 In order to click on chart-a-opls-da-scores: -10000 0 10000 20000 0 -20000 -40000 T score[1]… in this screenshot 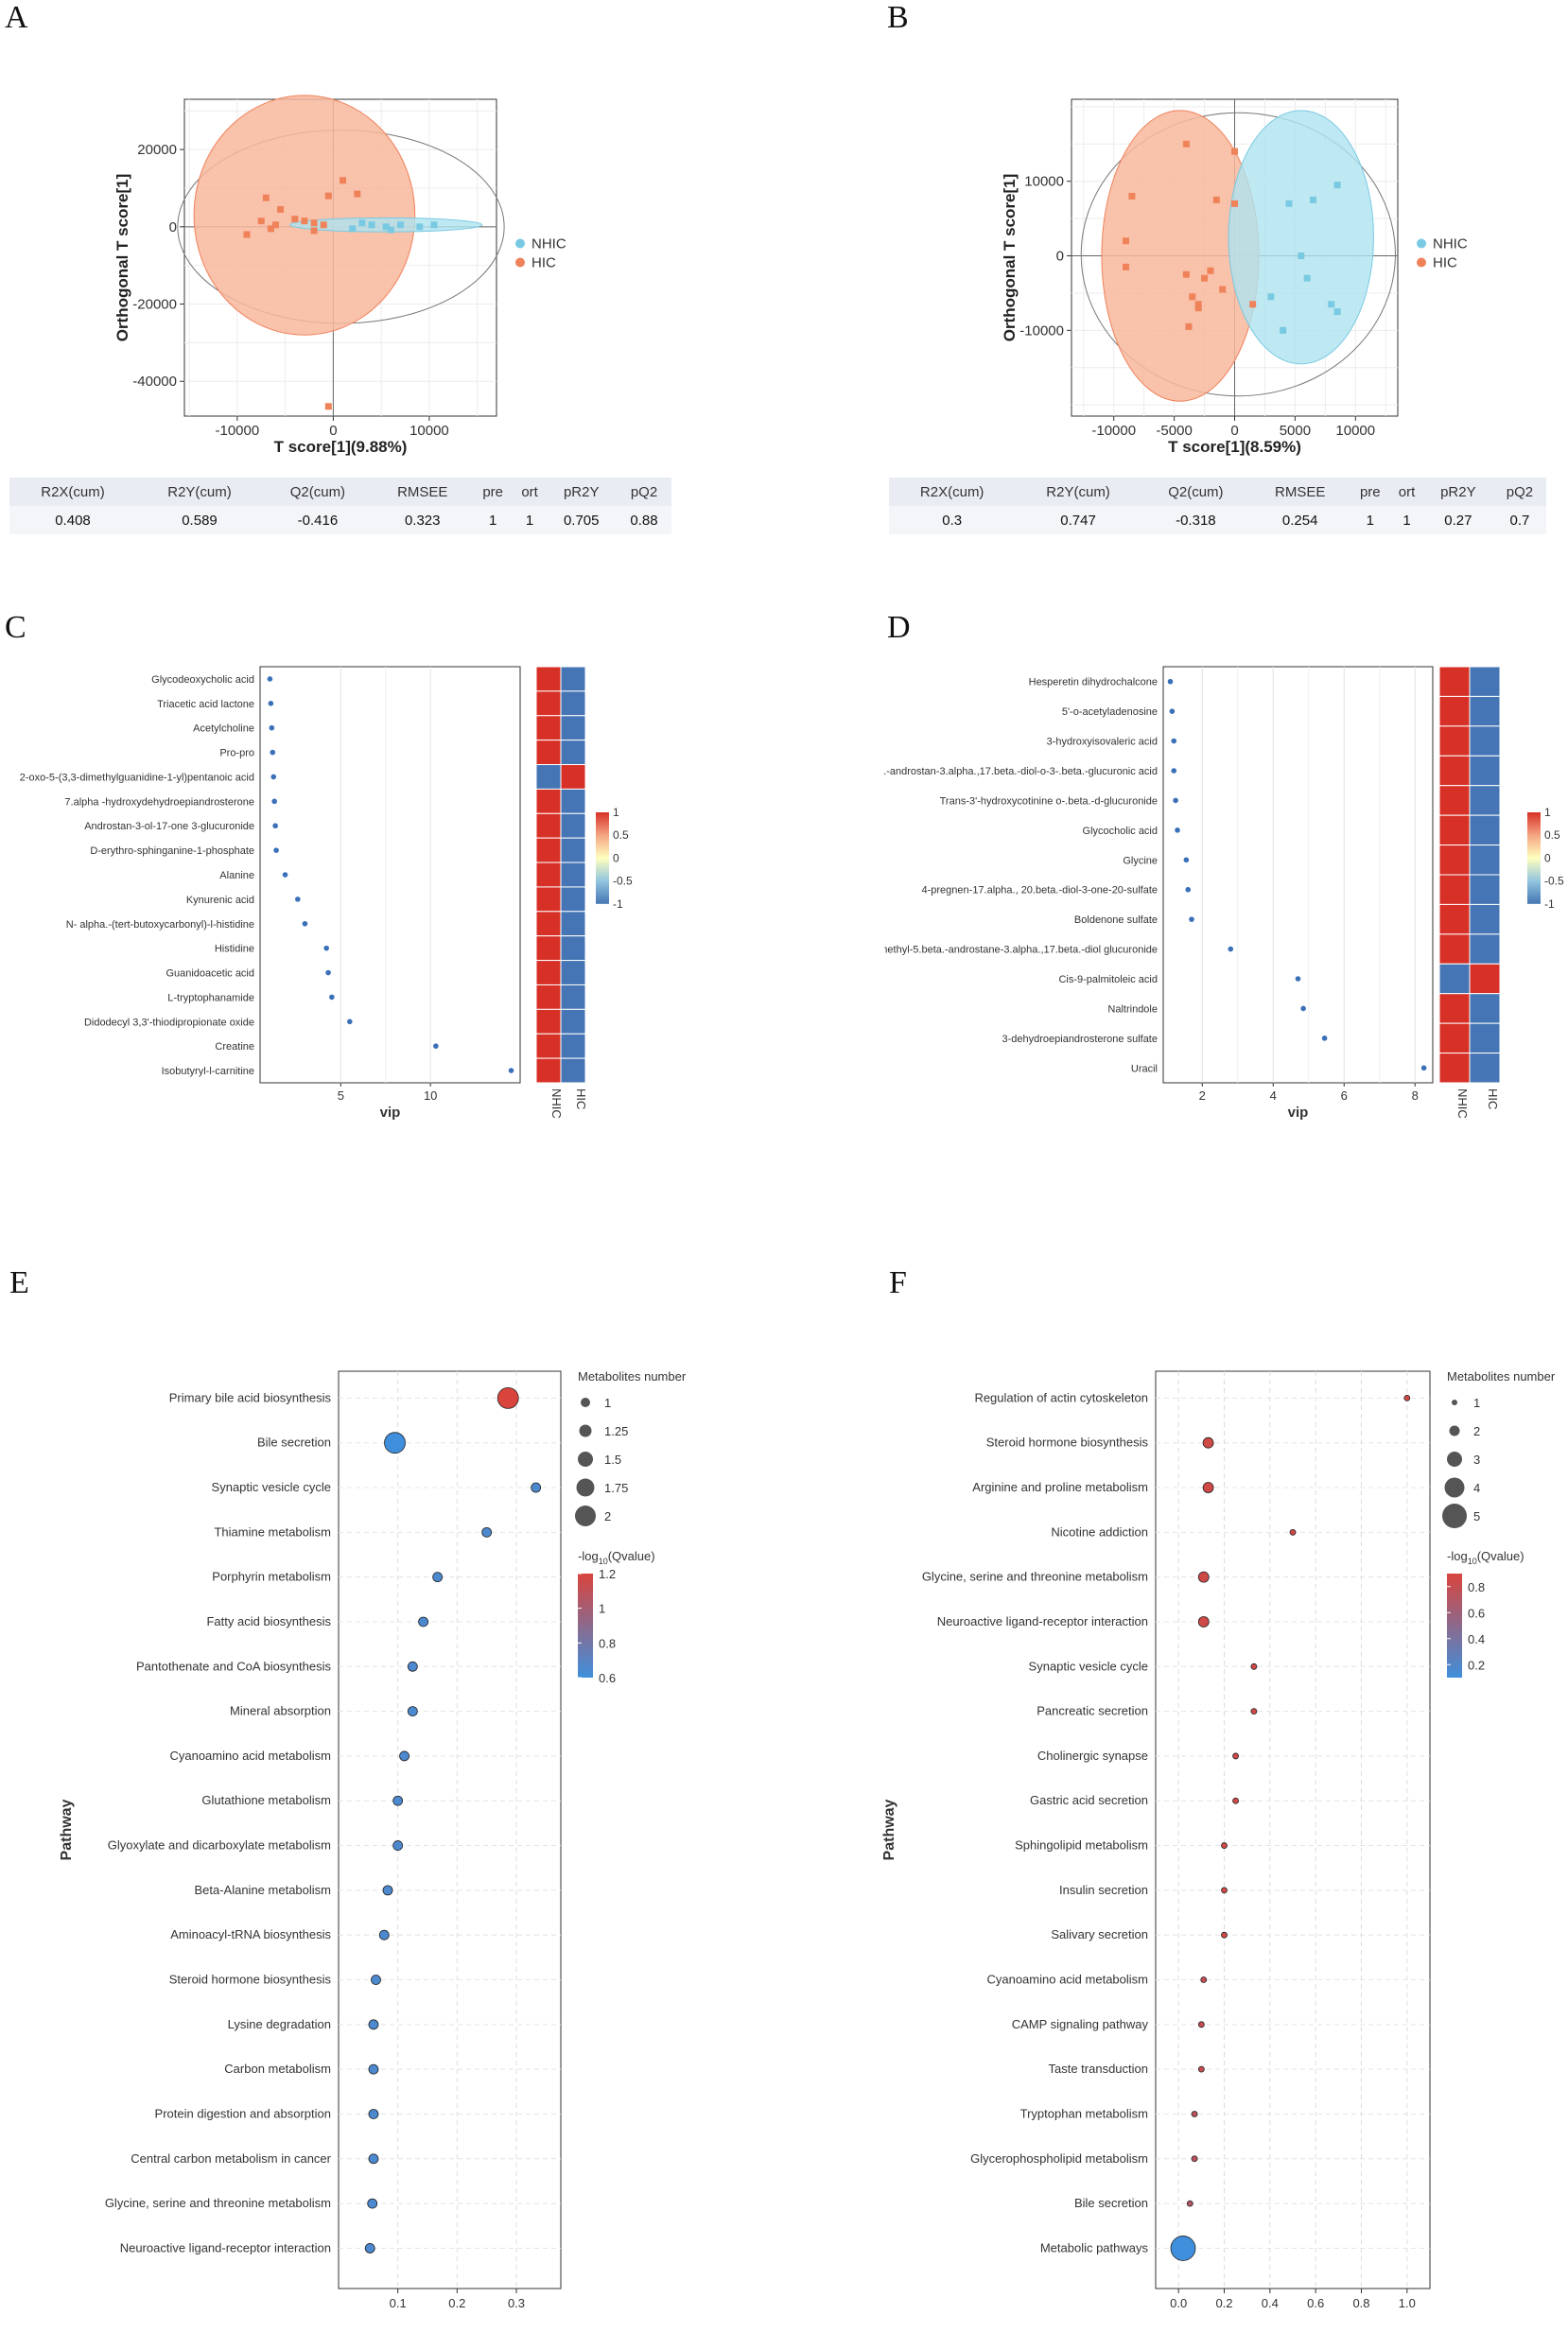, I will do `click(339, 275)`.